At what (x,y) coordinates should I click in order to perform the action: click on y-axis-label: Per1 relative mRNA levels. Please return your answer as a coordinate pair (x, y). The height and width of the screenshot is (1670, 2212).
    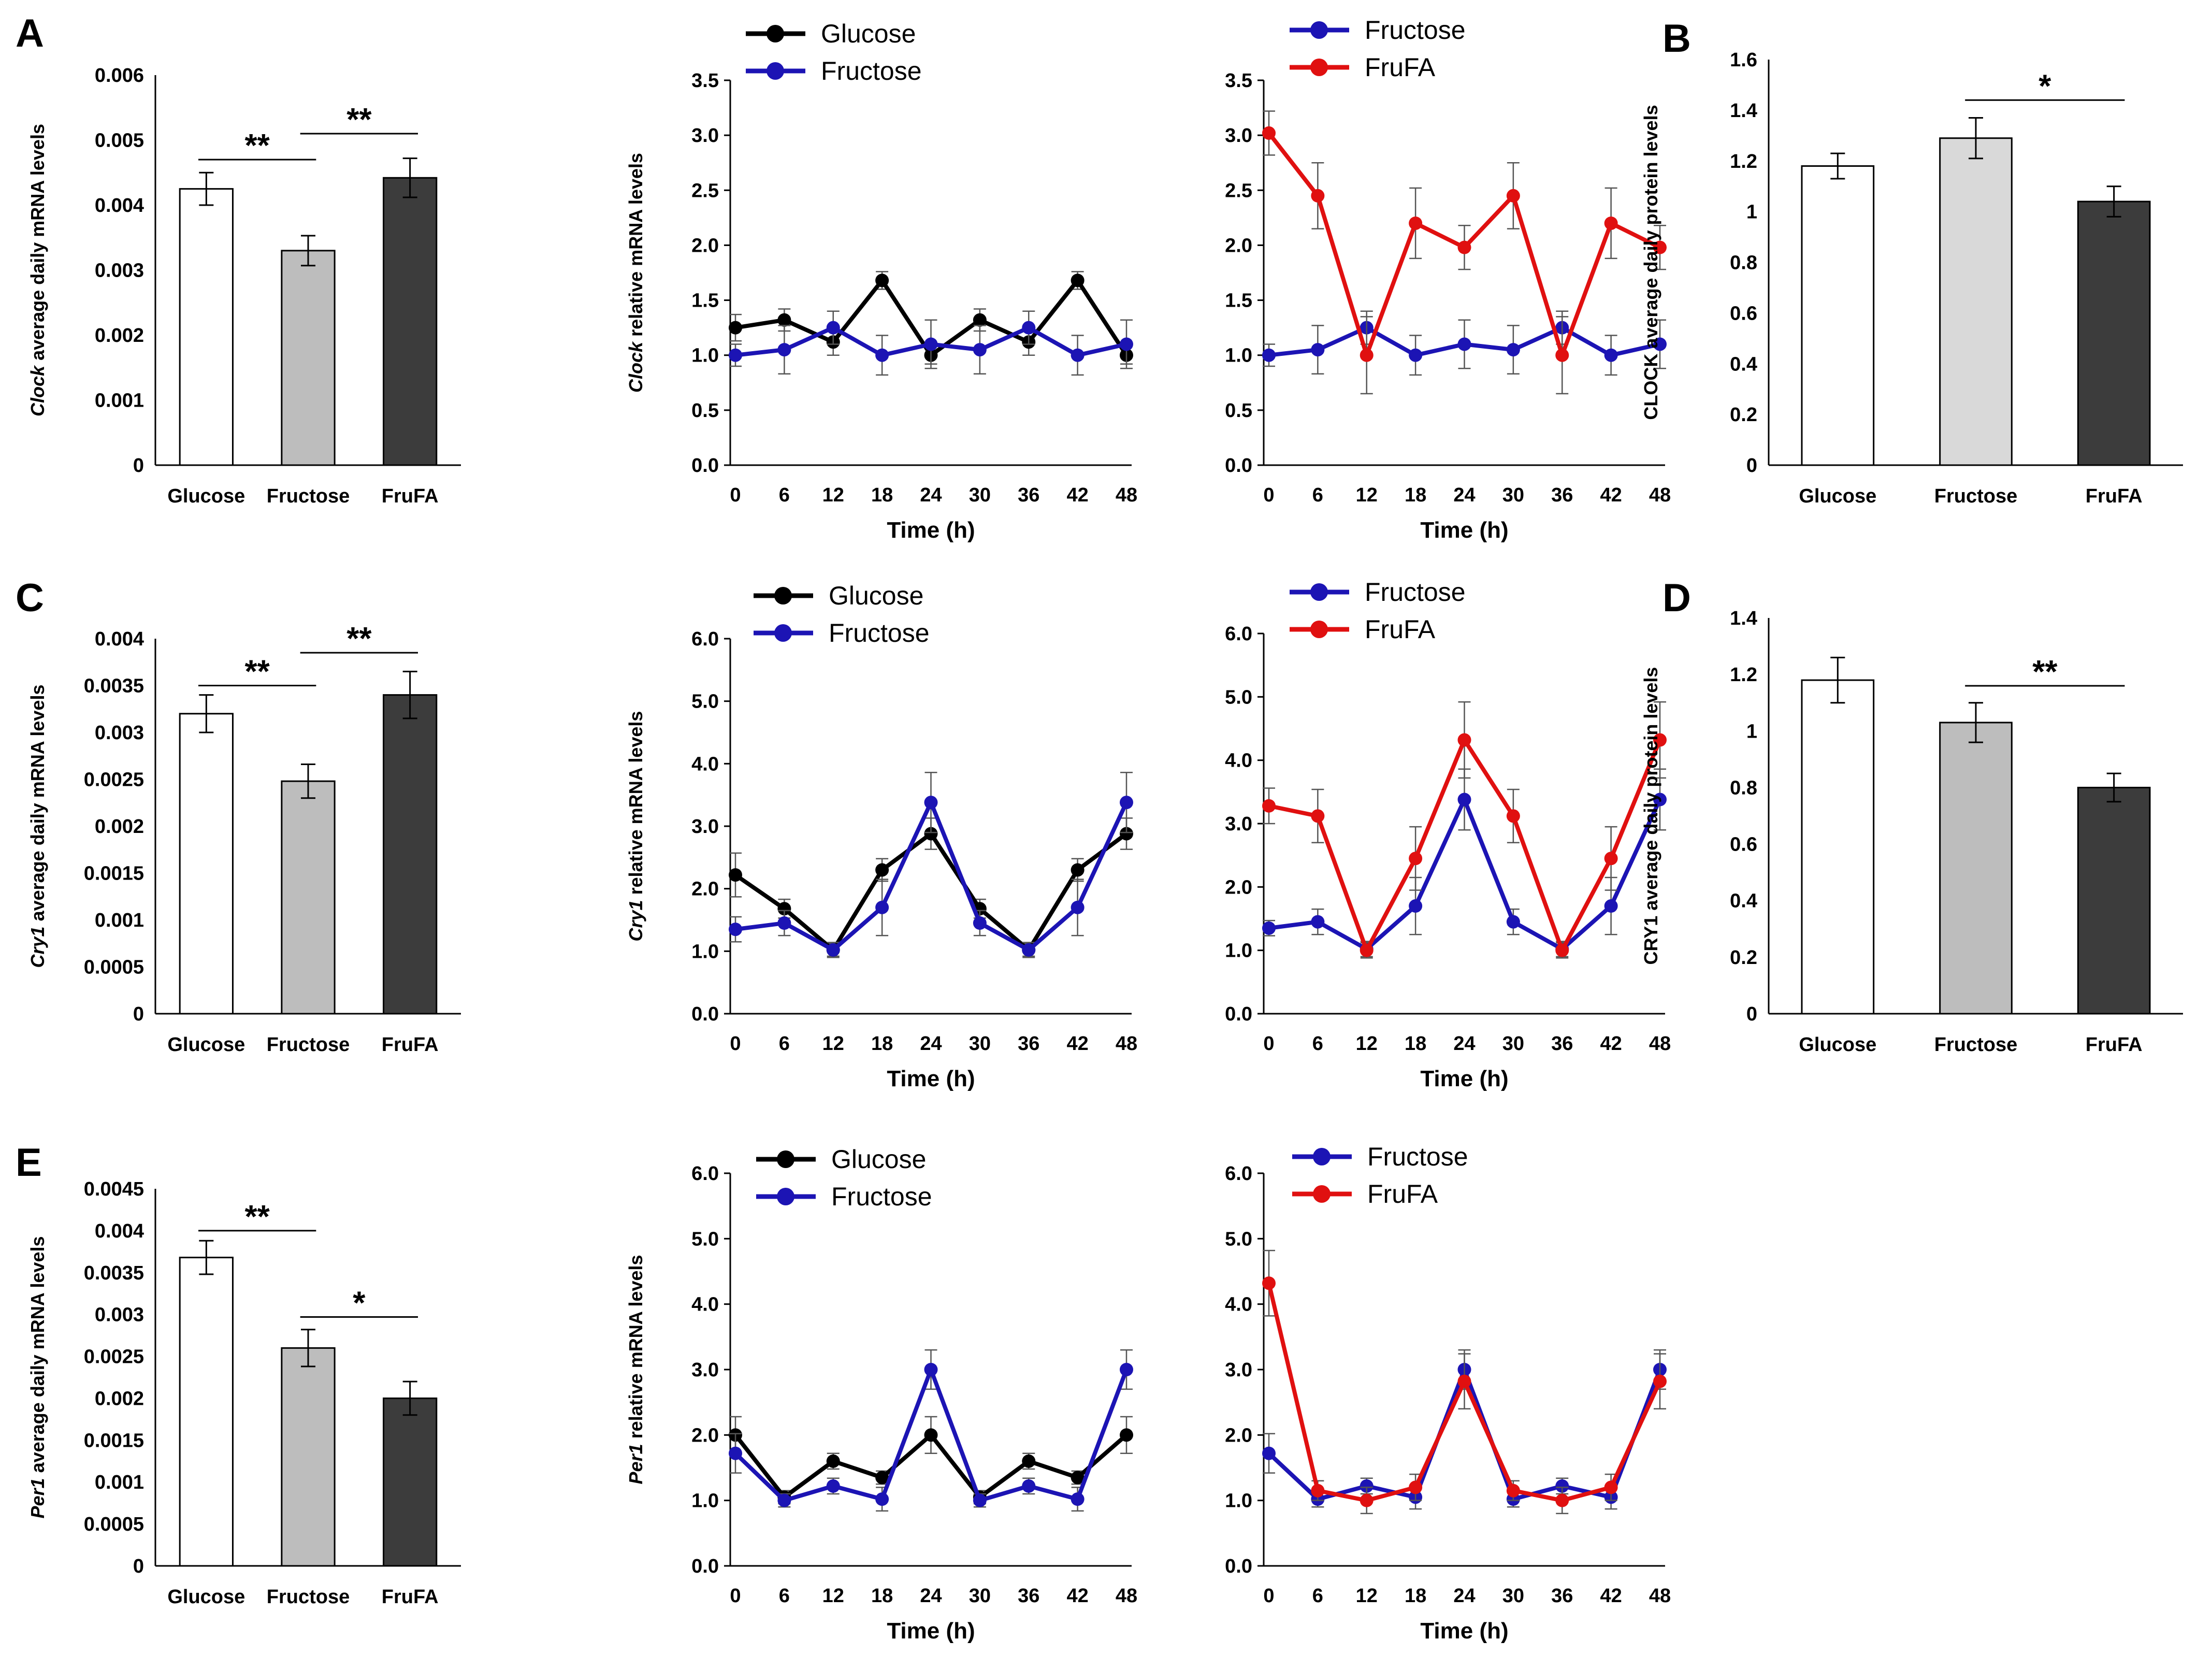
    Looking at the image, I should click on (635, 1370).